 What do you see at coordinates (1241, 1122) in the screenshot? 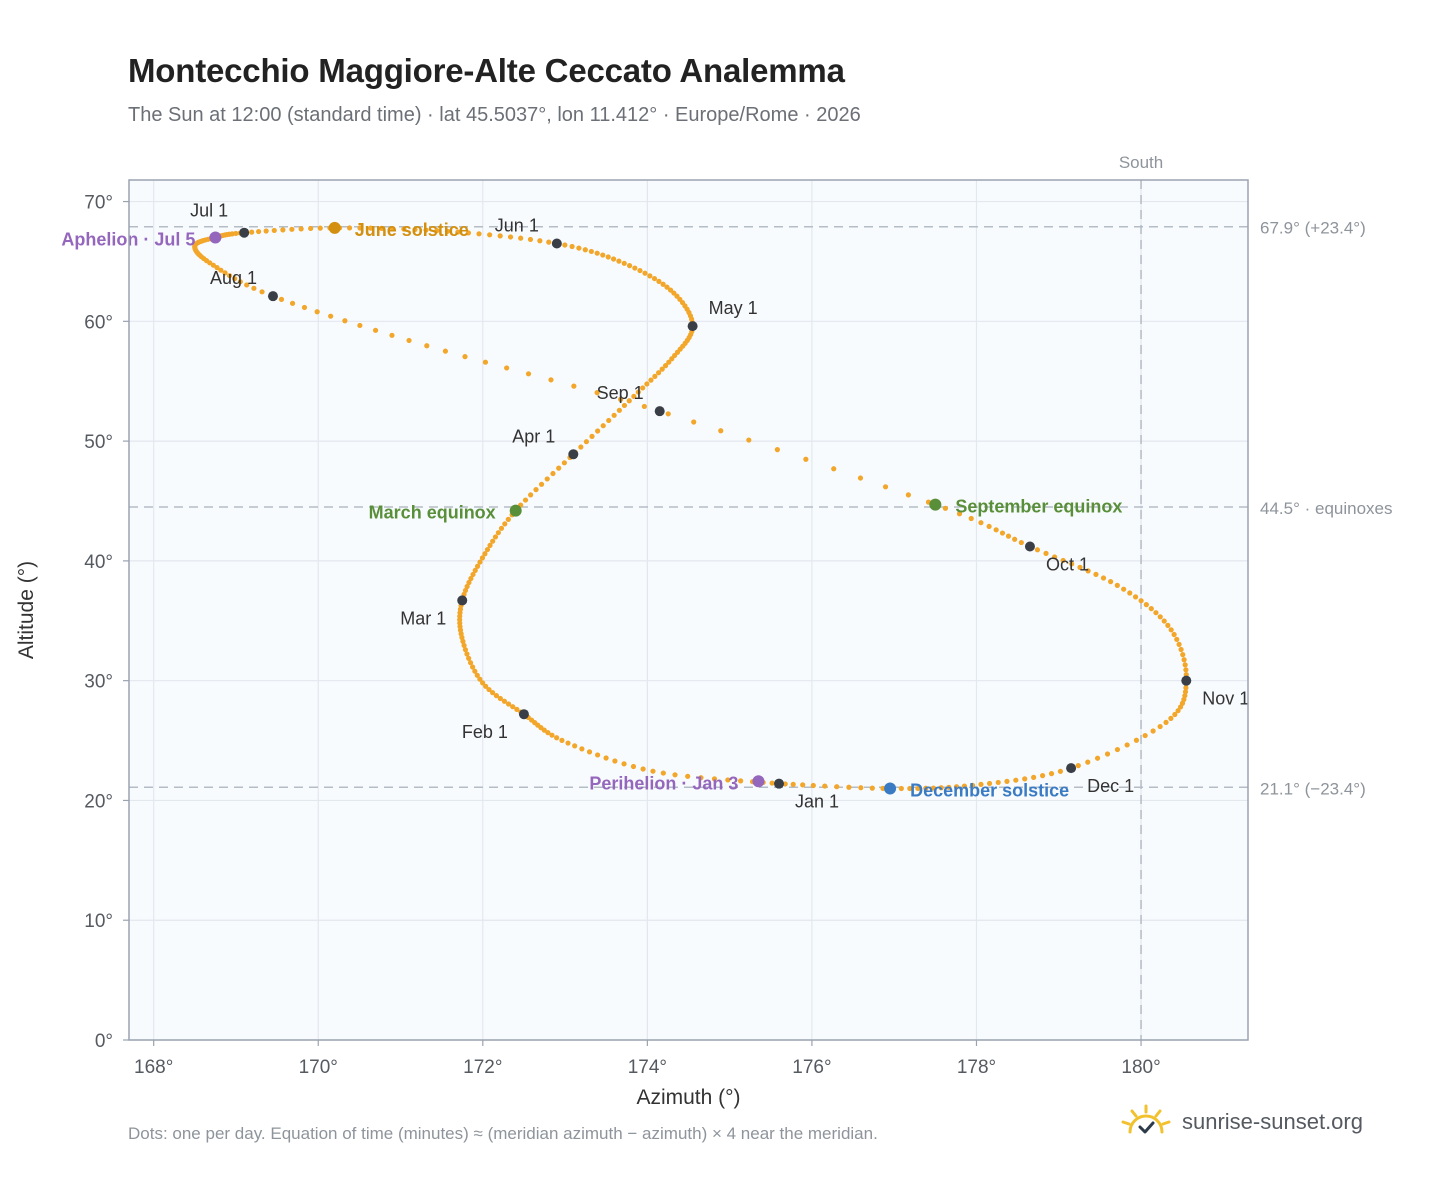
I see `brand: sunrise-sunset.org` at bounding box center [1241, 1122].